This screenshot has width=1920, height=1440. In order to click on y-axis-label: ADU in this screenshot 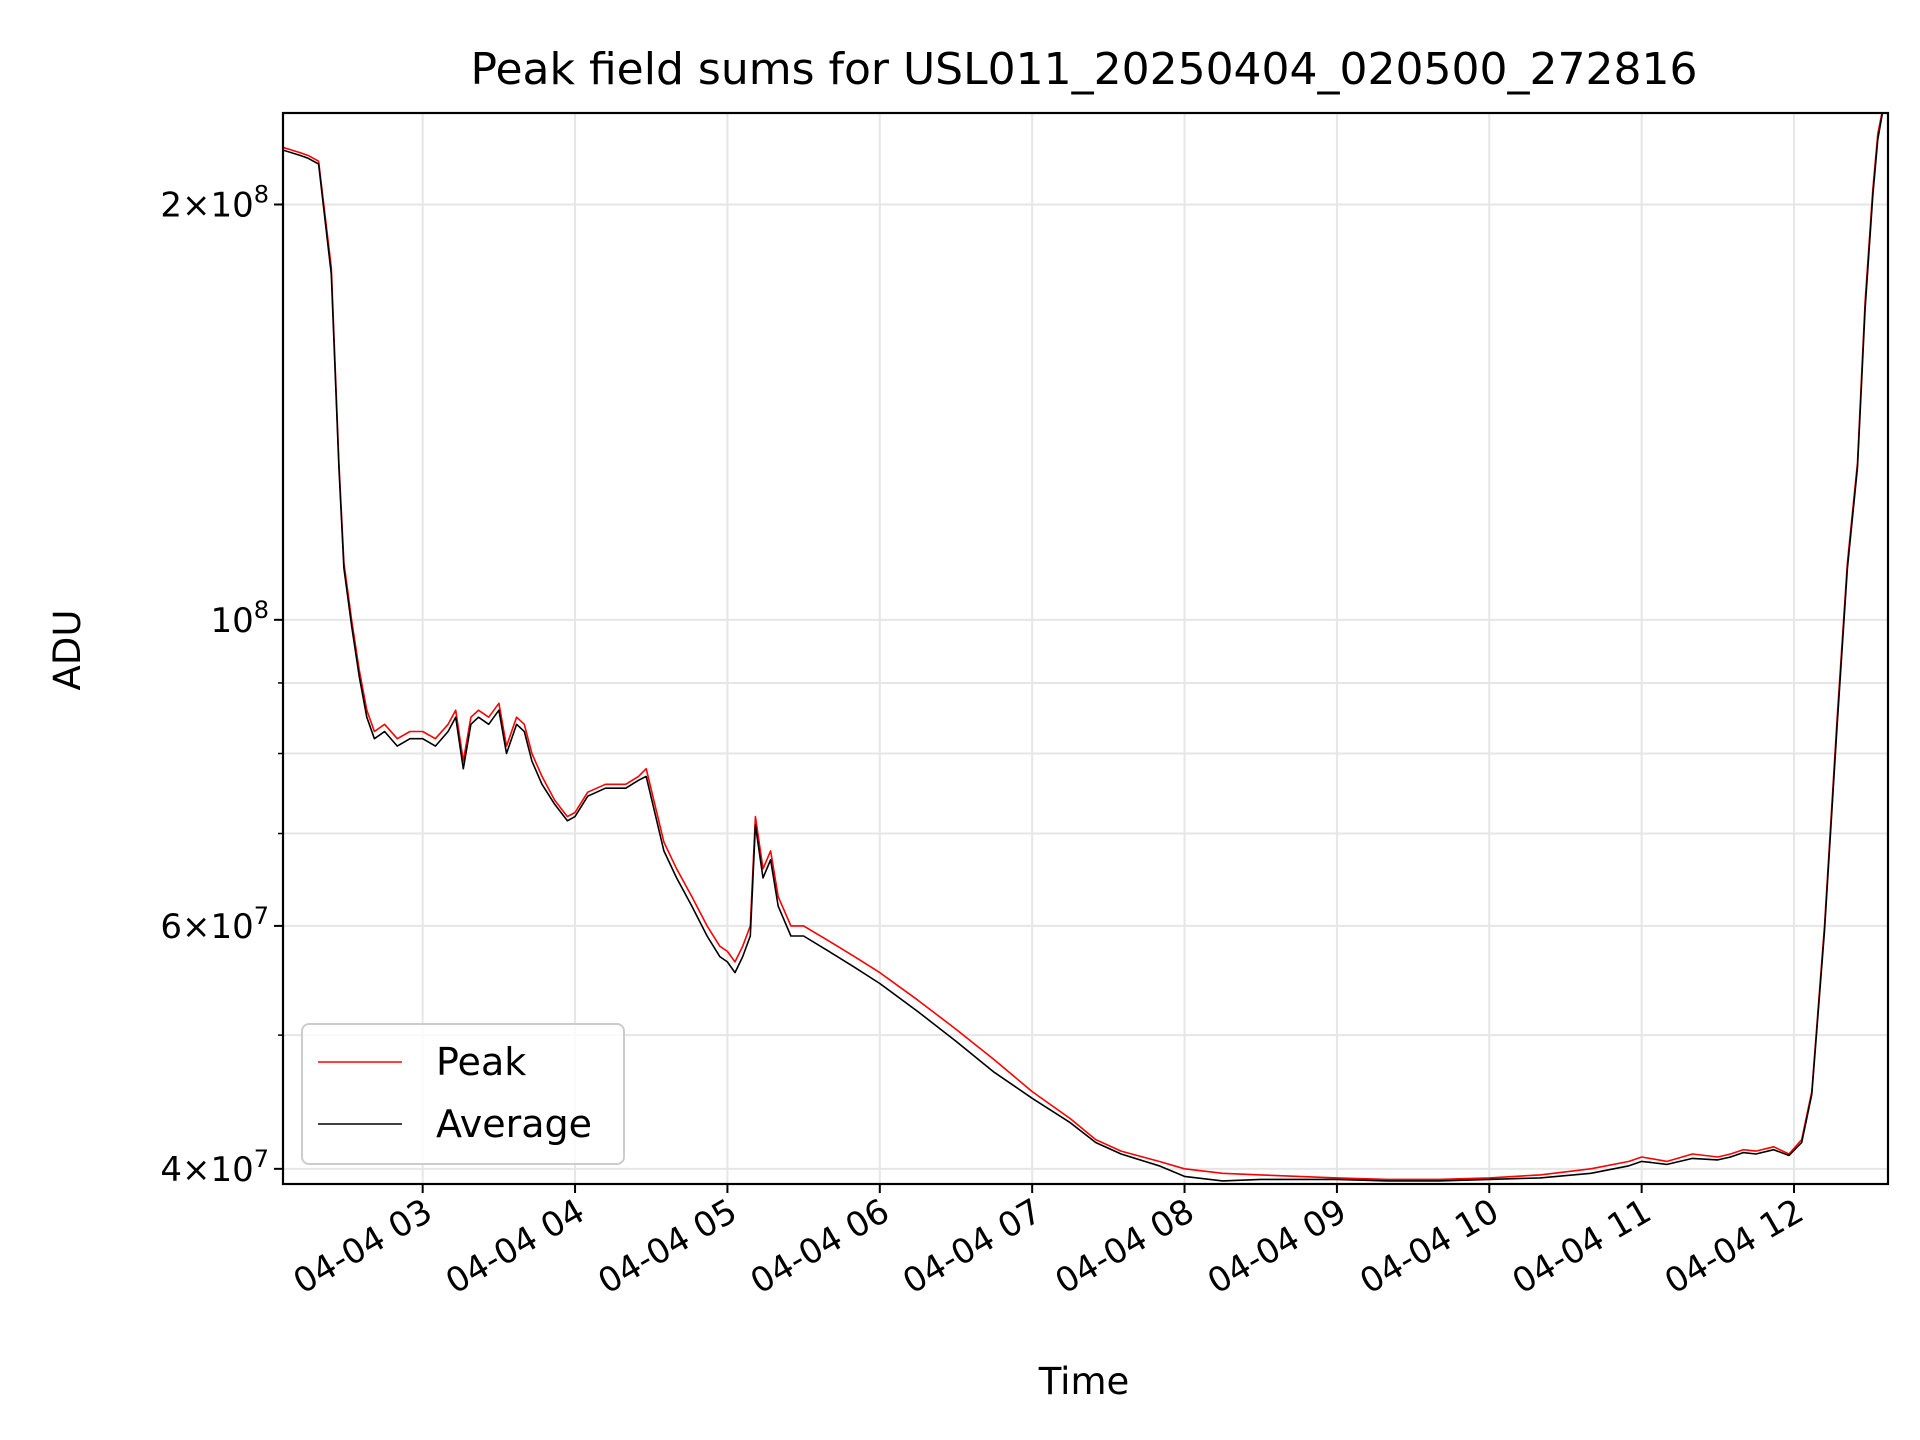, I will do `click(67, 650)`.